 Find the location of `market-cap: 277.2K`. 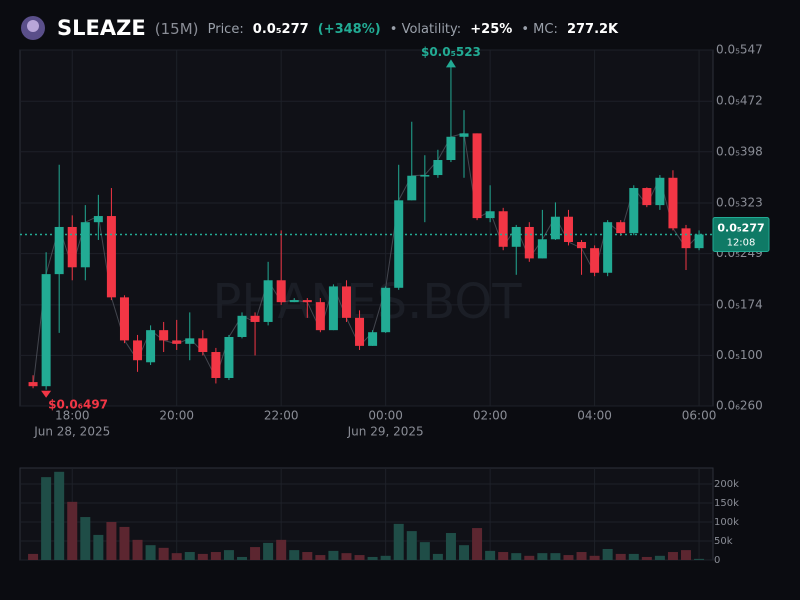

market-cap: 277.2K is located at coordinates (593, 29).